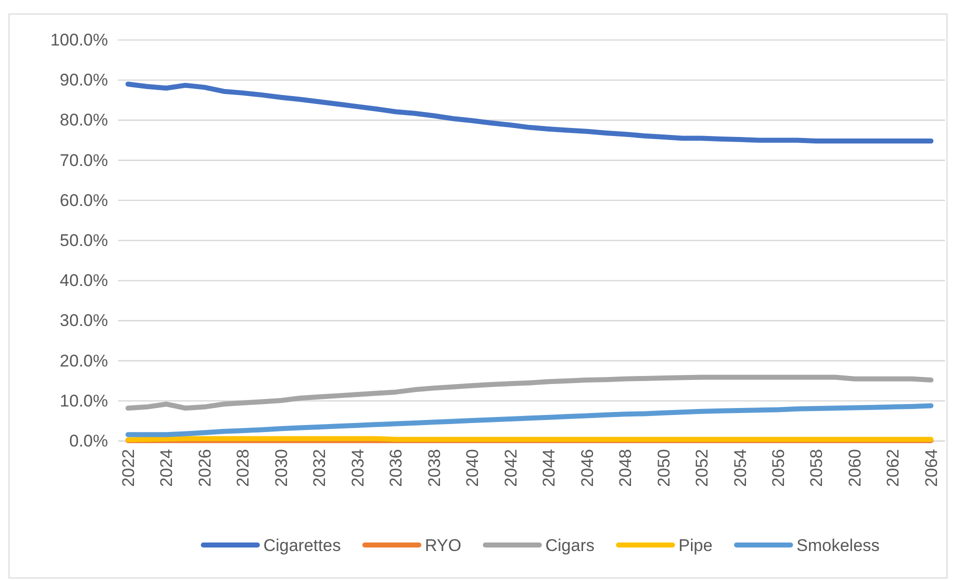  What do you see at coordinates (740, 468) in the screenshot?
I see `x-tick-label: 2054` at bounding box center [740, 468].